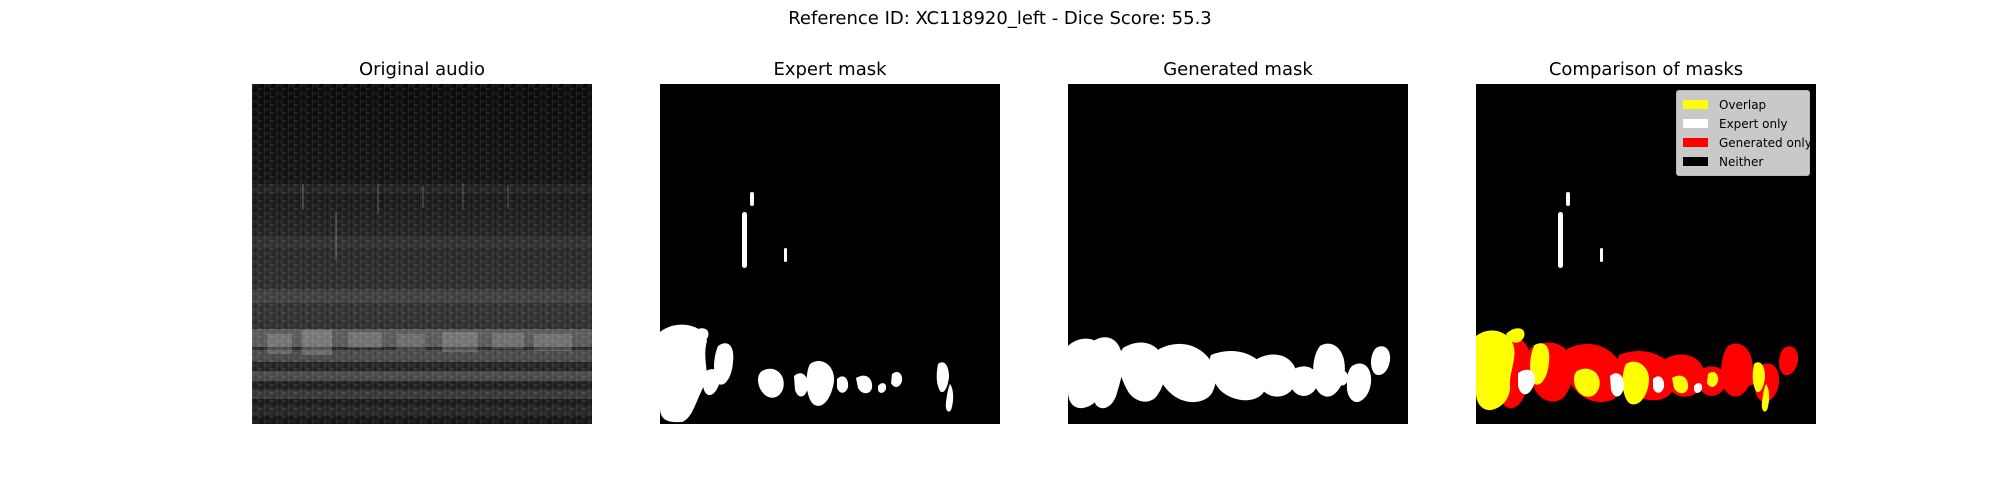 The image size is (2000, 500). What do you see at coordinates (1695, 161) in the screenshot?
I see `neither-swatch` at bounding box center [1695, 161].